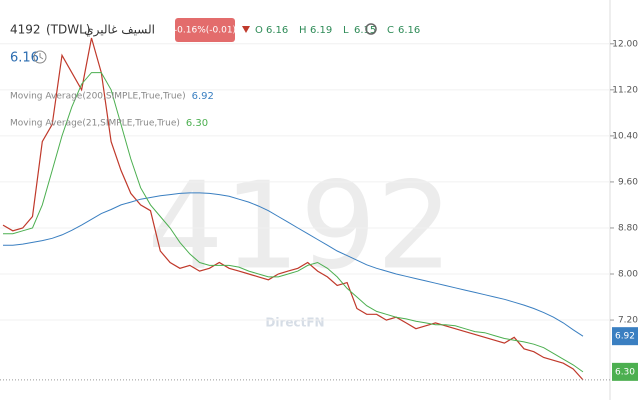 This screenshot has width=640, height=400. I want to click on symbol: 4192, so click(25, 30).